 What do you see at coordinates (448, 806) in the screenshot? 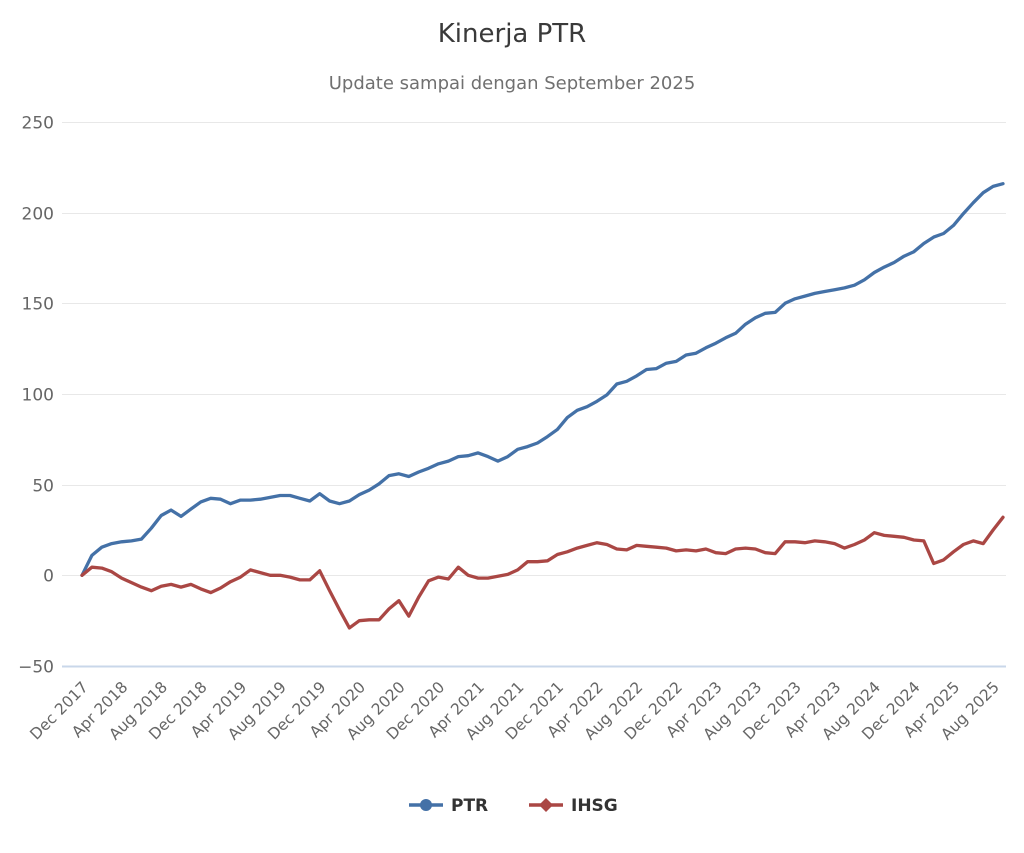
I see `legend-item-ptr: PTR` at bounding box center [448, 806].